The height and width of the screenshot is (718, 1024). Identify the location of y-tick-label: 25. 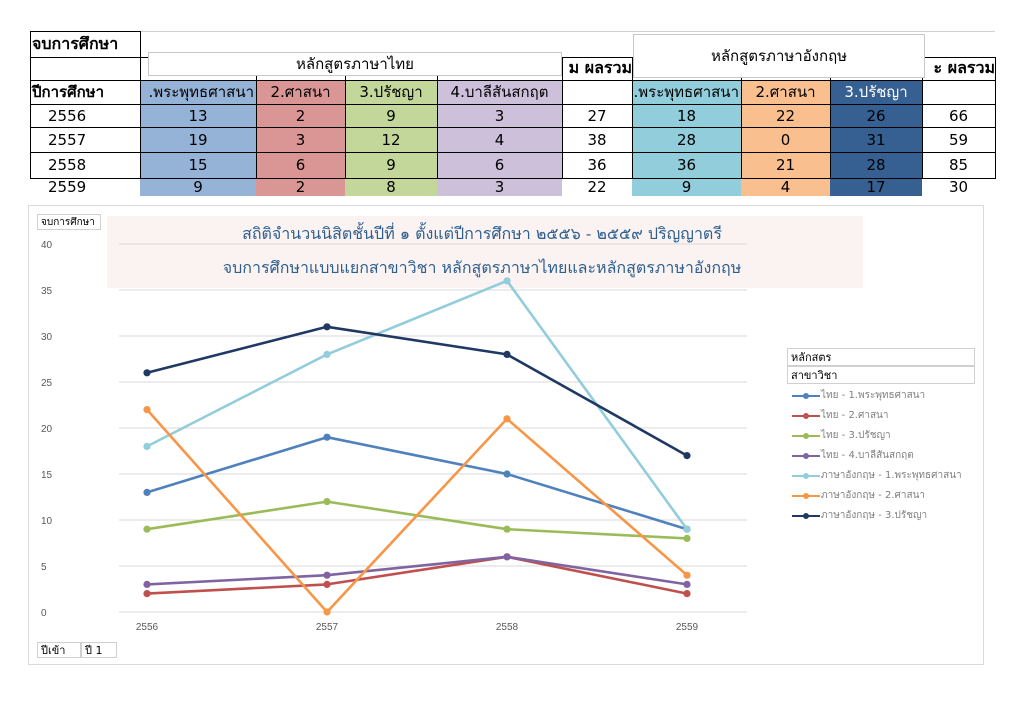
(47, 383).